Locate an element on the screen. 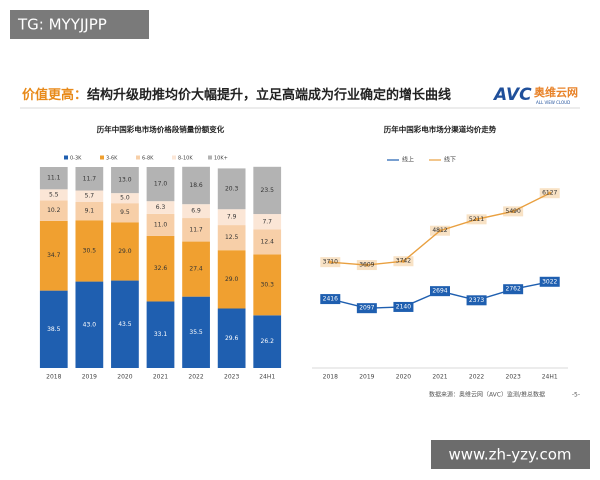  value-label: 20.3 is located at coordinates (232, 188).